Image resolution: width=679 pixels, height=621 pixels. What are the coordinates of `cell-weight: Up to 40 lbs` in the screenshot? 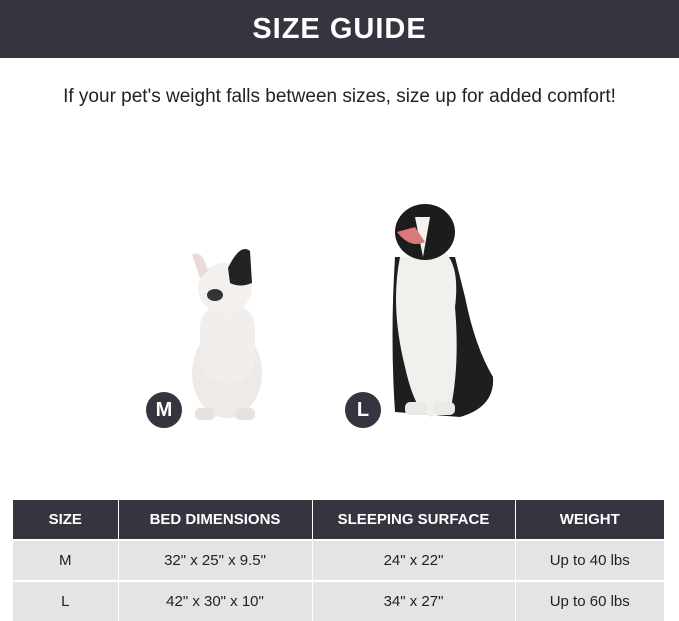 It's located at (589, 560).